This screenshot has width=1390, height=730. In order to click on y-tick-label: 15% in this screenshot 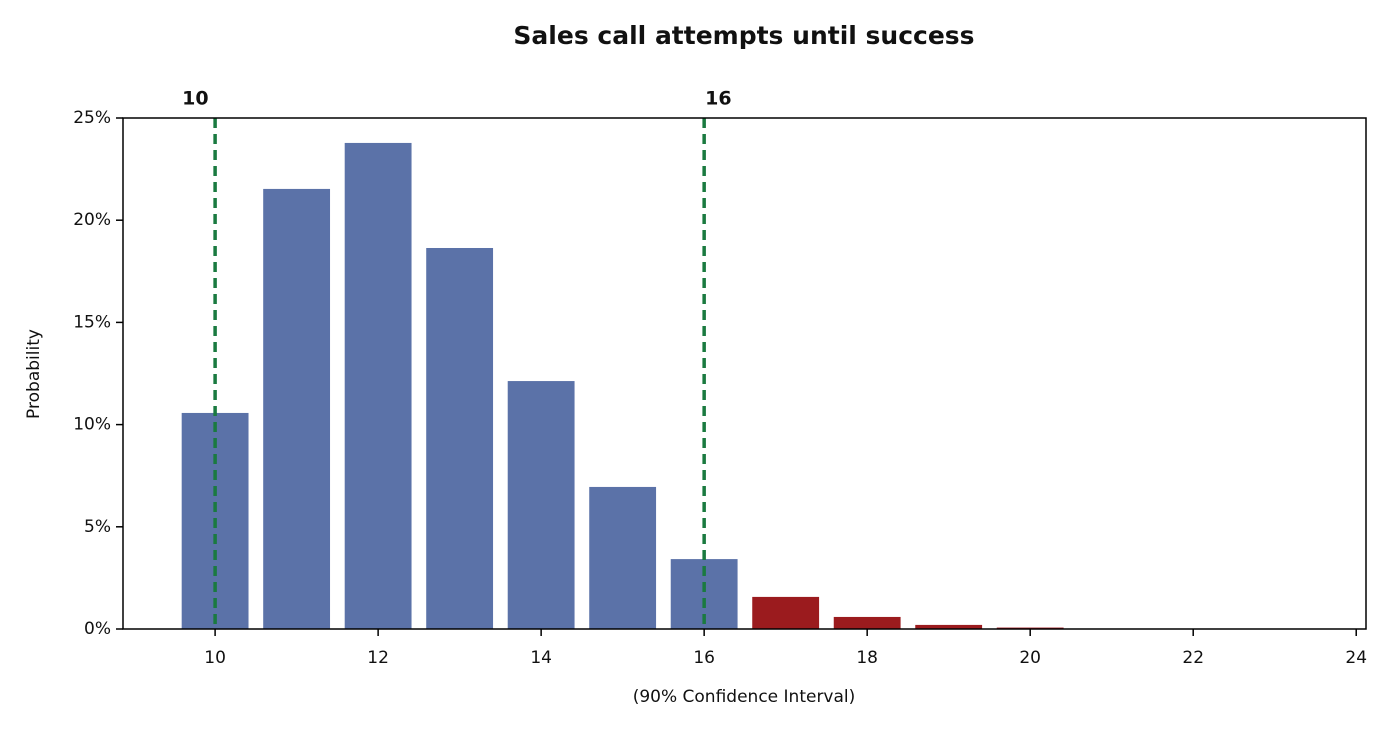, I will do `click(92, 322)`.